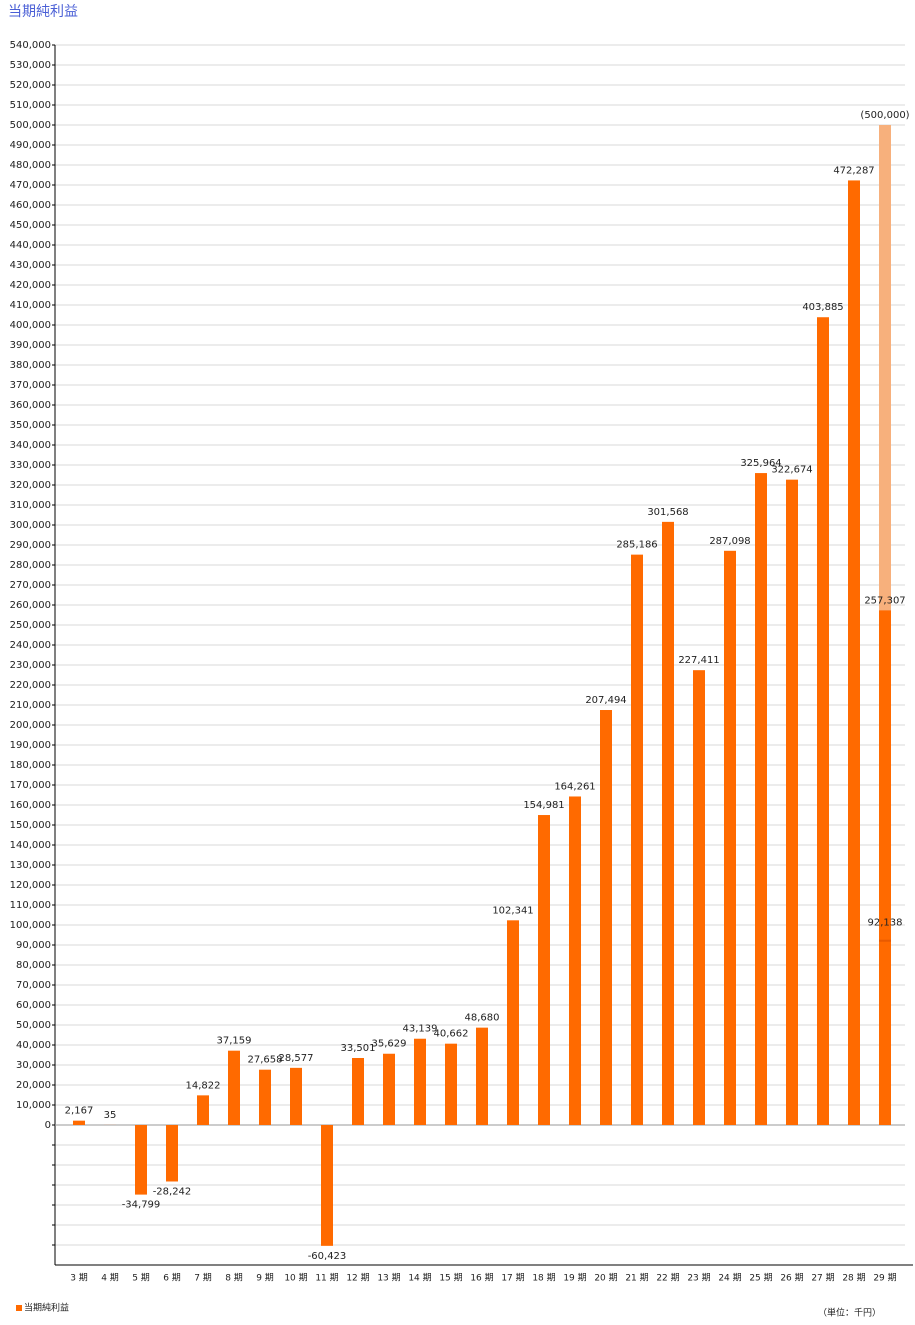 Image resolution: width=915 pixels, height=1325 pixels. Describe the element at coordinates (30, 585) in the screenshot. I see `y-tick-label: 270,000` at that location.